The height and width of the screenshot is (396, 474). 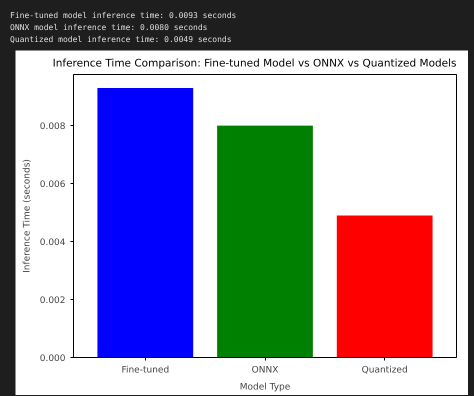 What do you see at coordinates (53, 185) in the screenshot?
I see `y-tick-label: 0.006` at bounding box center [53, 185].